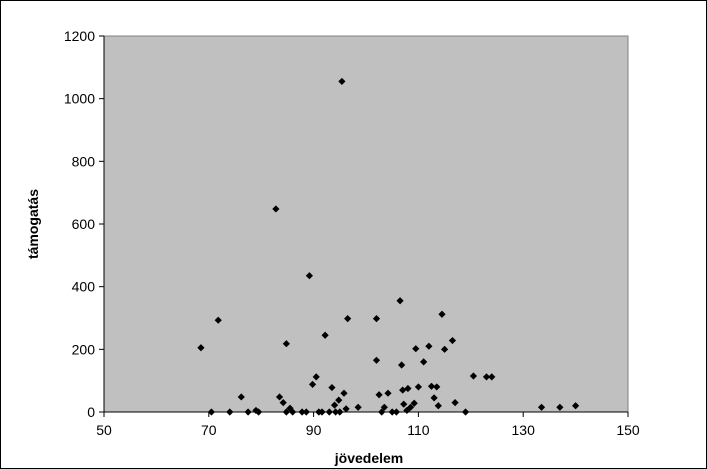 This screenshot has width=707, height=469. Describe the element at coordinates (84, 349) in the screenshot. I see `y-tick-label: 200` at that location.